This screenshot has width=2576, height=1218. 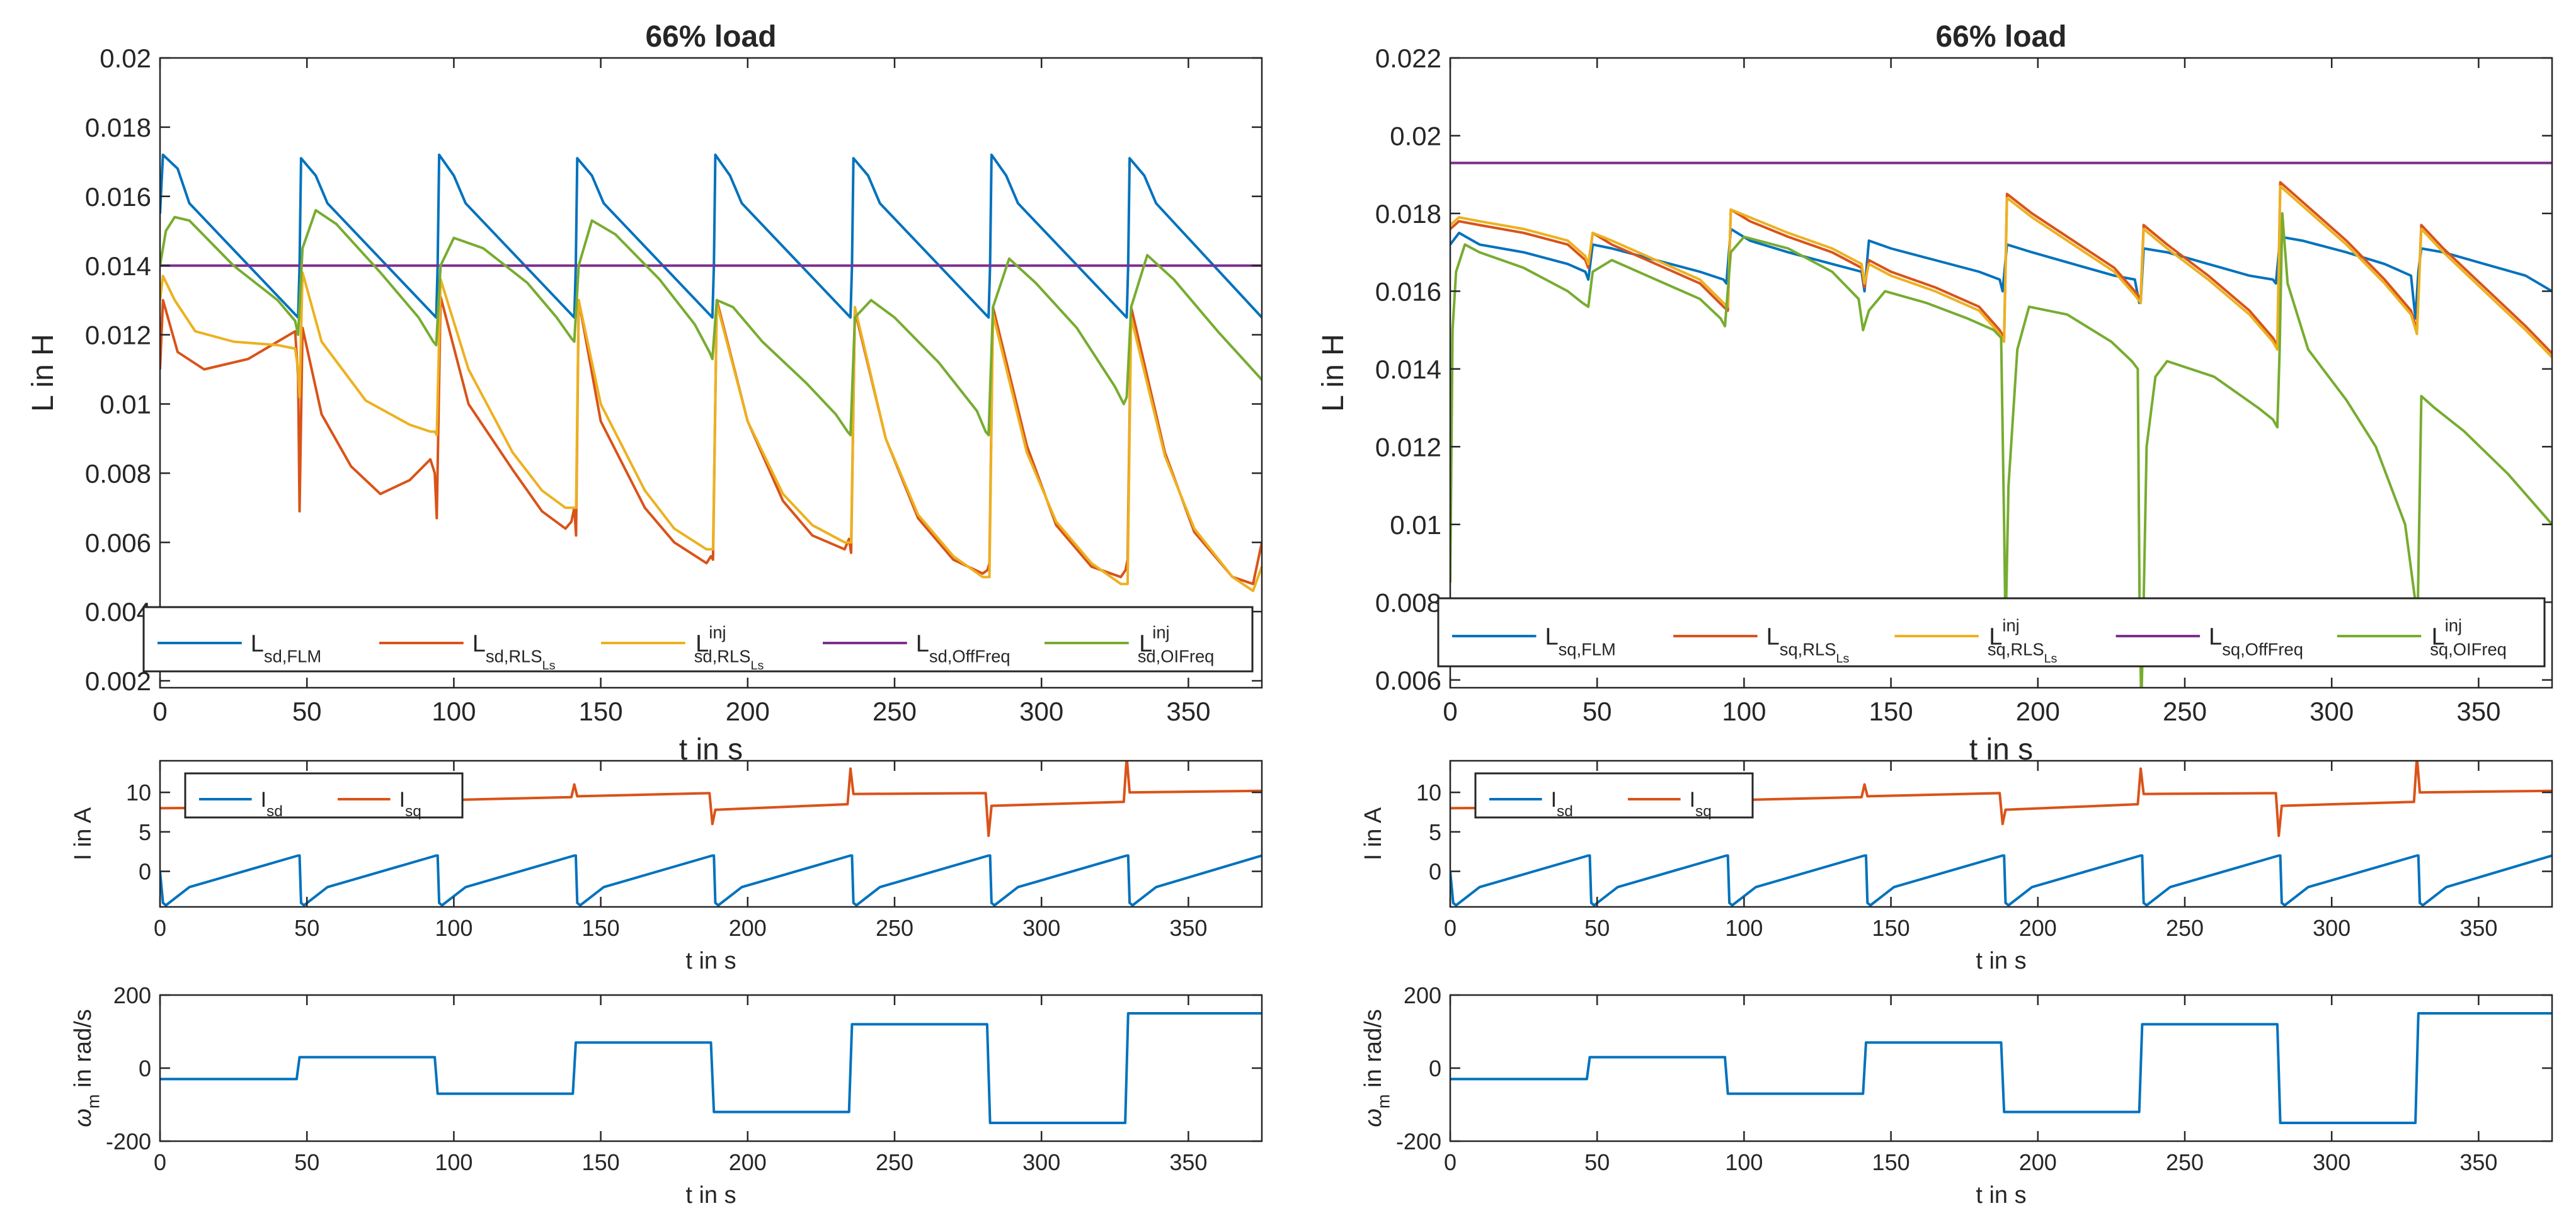 What do you see at coordinates (711, 834) in the screenshot?
I see `axes-box` at bounding box center [711, 834].